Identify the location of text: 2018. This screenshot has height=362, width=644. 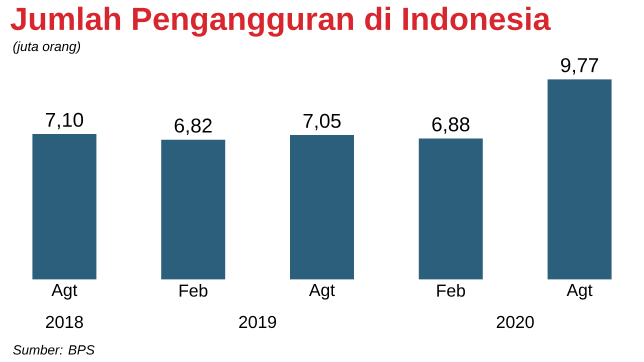
(64, 322).